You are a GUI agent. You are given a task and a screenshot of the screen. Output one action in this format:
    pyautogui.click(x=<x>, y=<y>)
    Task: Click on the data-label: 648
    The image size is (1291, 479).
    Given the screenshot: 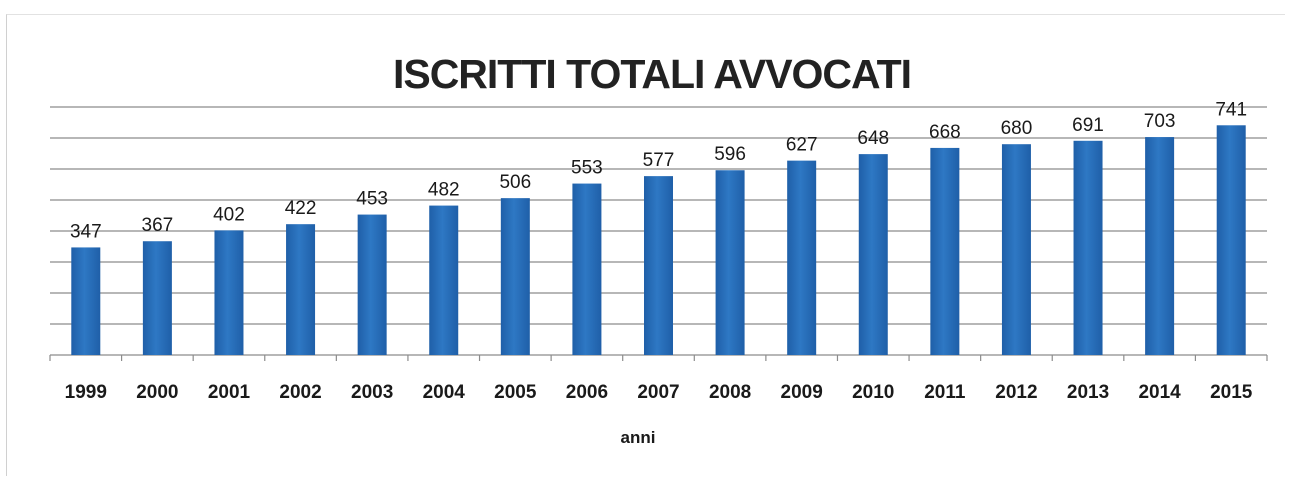 What is the action you would take?
    pyautogui.click(x=873, y=138)
    